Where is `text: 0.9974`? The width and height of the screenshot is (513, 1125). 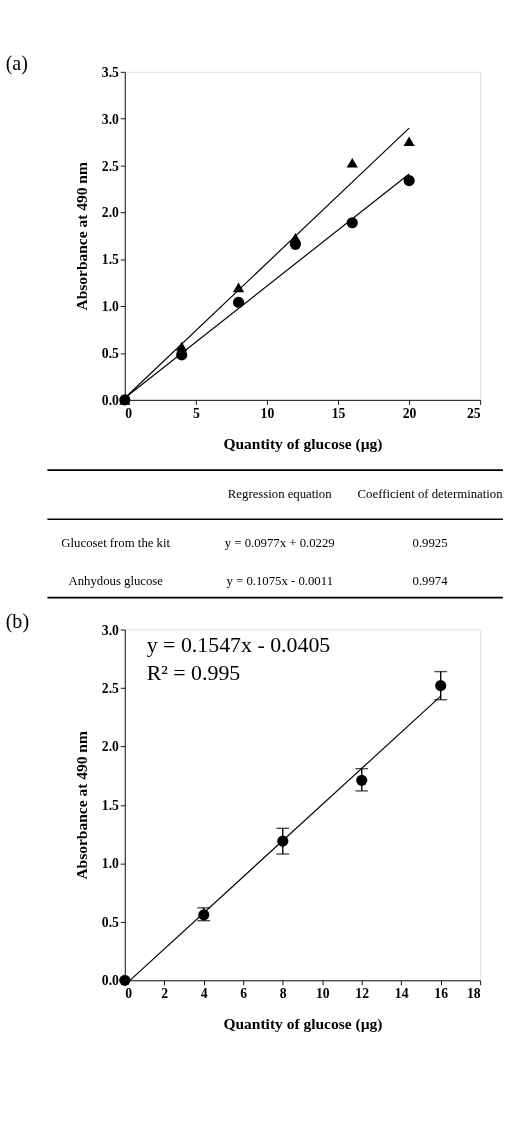 text: 0.9974 is located at coordinates (430, 580).